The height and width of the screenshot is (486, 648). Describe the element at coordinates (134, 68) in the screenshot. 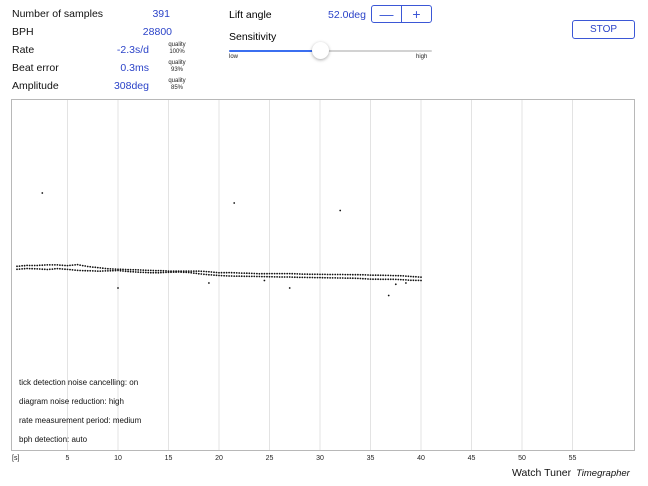

I see `beat-error-value: 0.3ms` at that location.